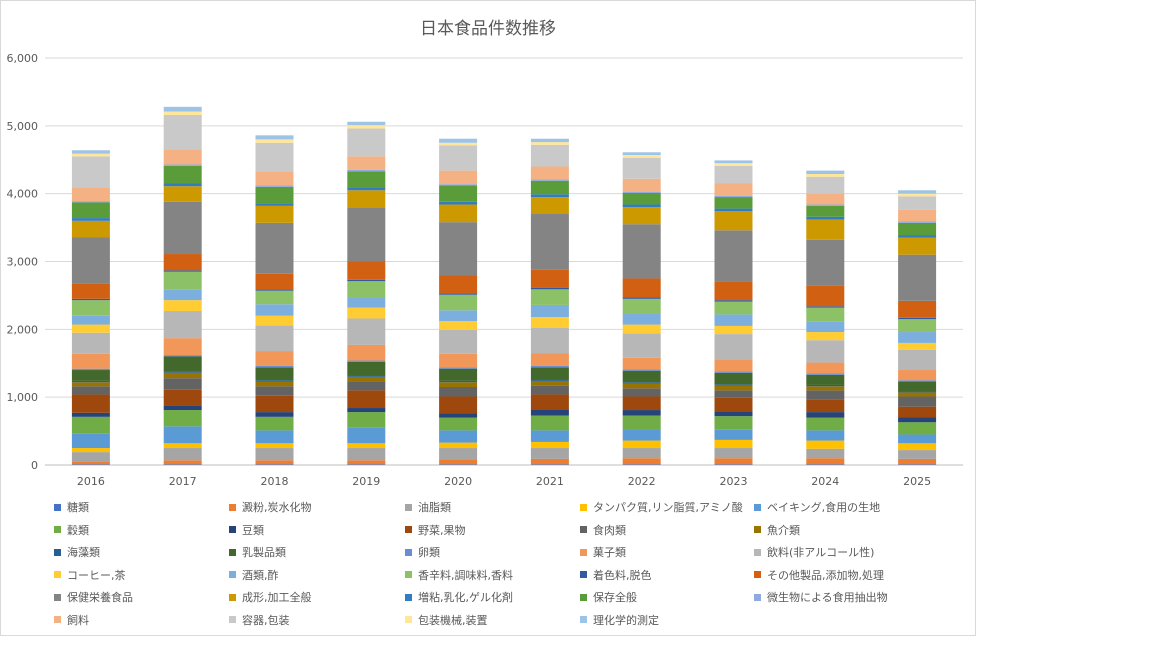  Describe the element at coordinates (609, 530) in the screenshot. I see `legend-label: 食肉類` at that location.